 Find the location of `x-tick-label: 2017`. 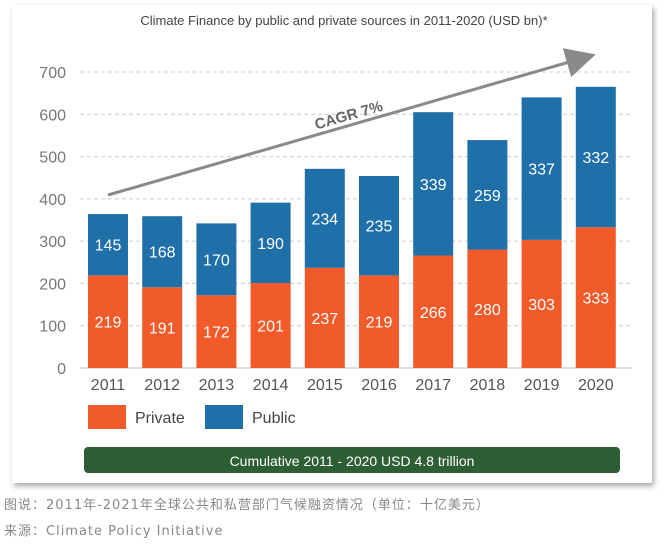

x-tick-label: 2017 is located at coordinates (433, 385).